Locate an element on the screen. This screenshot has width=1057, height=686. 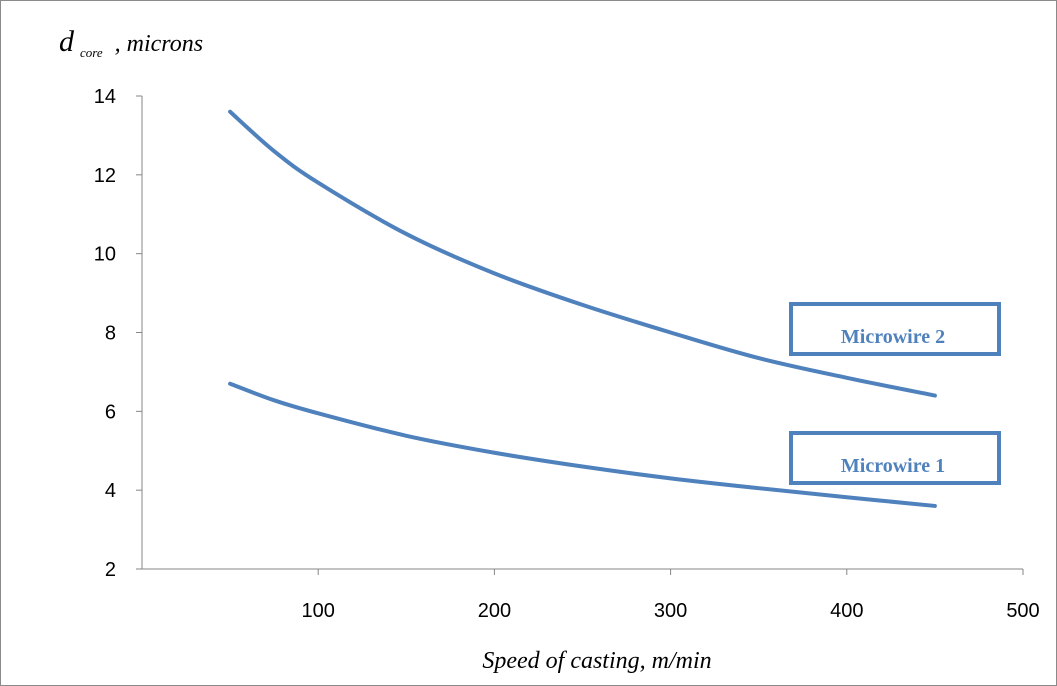
y-tick-label: 4 is located at coordinates (110, 491).